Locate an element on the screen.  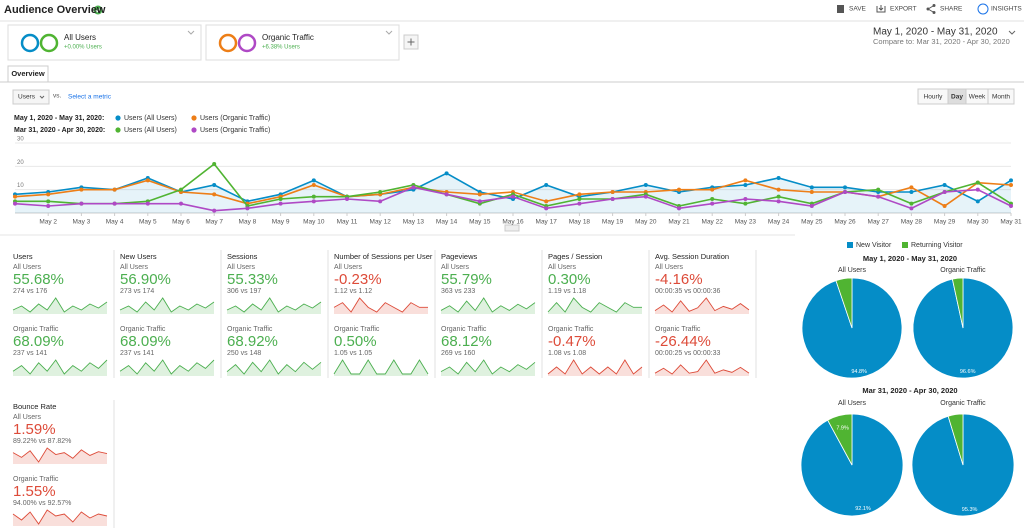
metric-compare: 306 vs 197 is located at coordinates (244, 291).